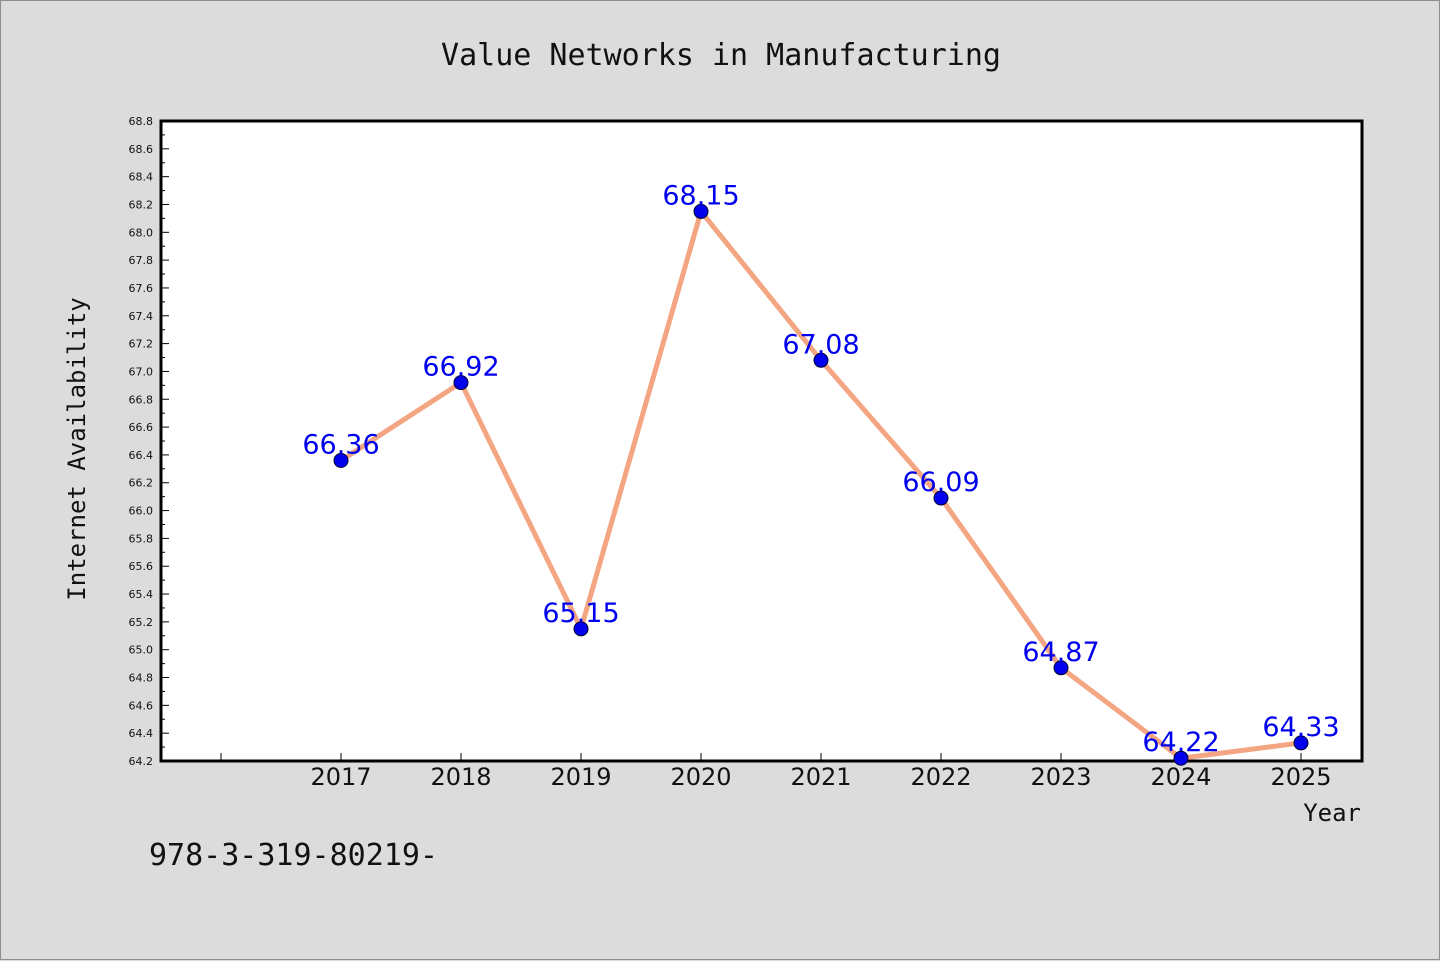 The width and height of the screenshot is (1440, 961). I want to click on y-tick-label: 68.2, so click(141, 204).